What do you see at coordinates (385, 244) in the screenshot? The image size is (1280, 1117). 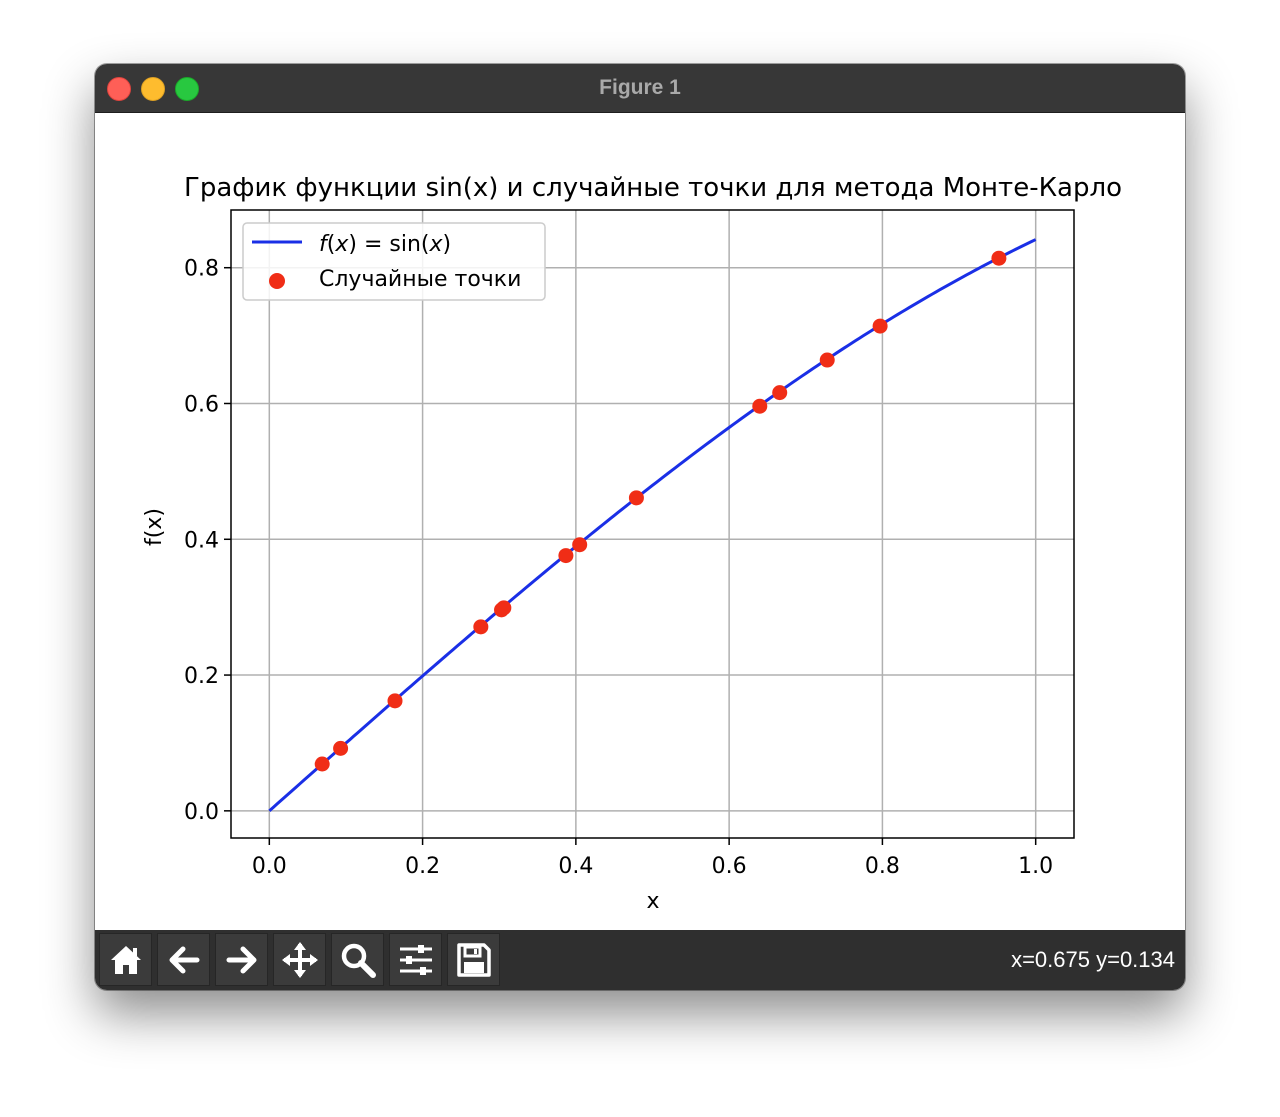 I see `legend-label-function: f(x) = sin(x)` at bounding box center [385, 244].